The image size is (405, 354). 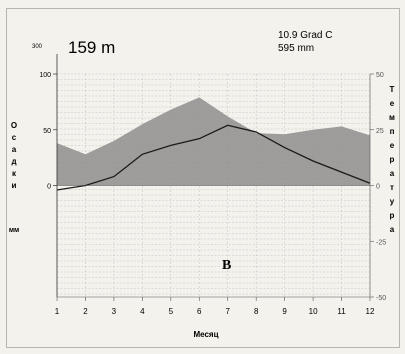 What do you see at coordinates (57, 311) in the screenshot?
I see `x-tick-label: 1` at bounding box center [57, 311].